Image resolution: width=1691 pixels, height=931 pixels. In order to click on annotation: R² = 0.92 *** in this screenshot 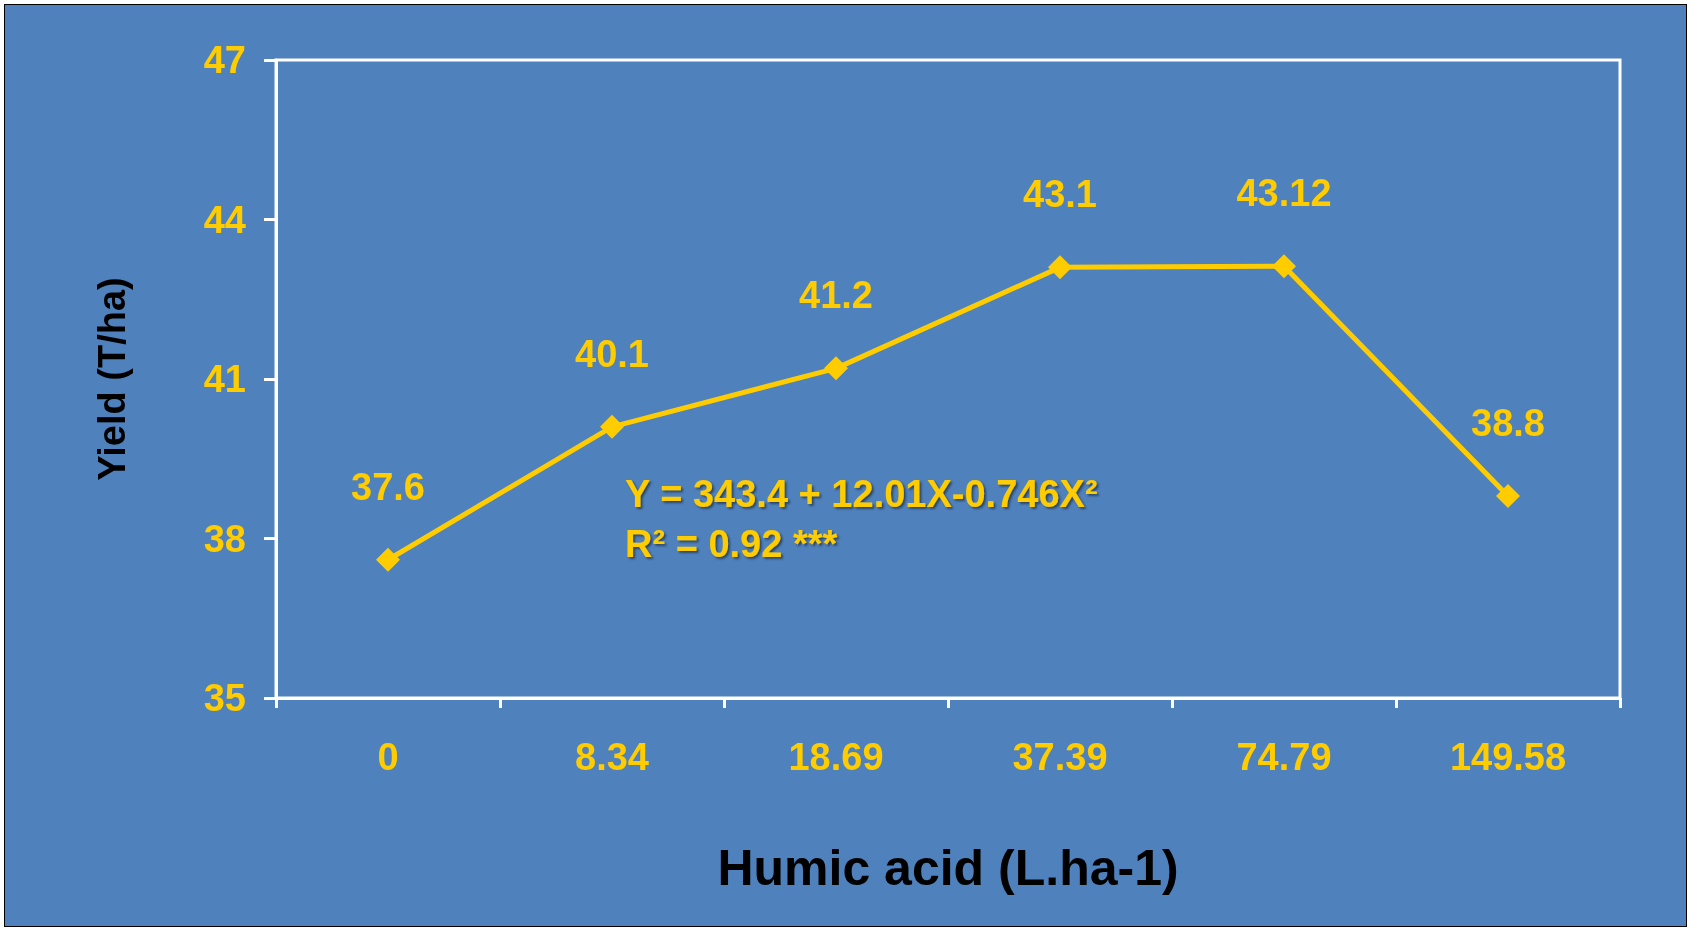, I will do `click(731, 544)`.